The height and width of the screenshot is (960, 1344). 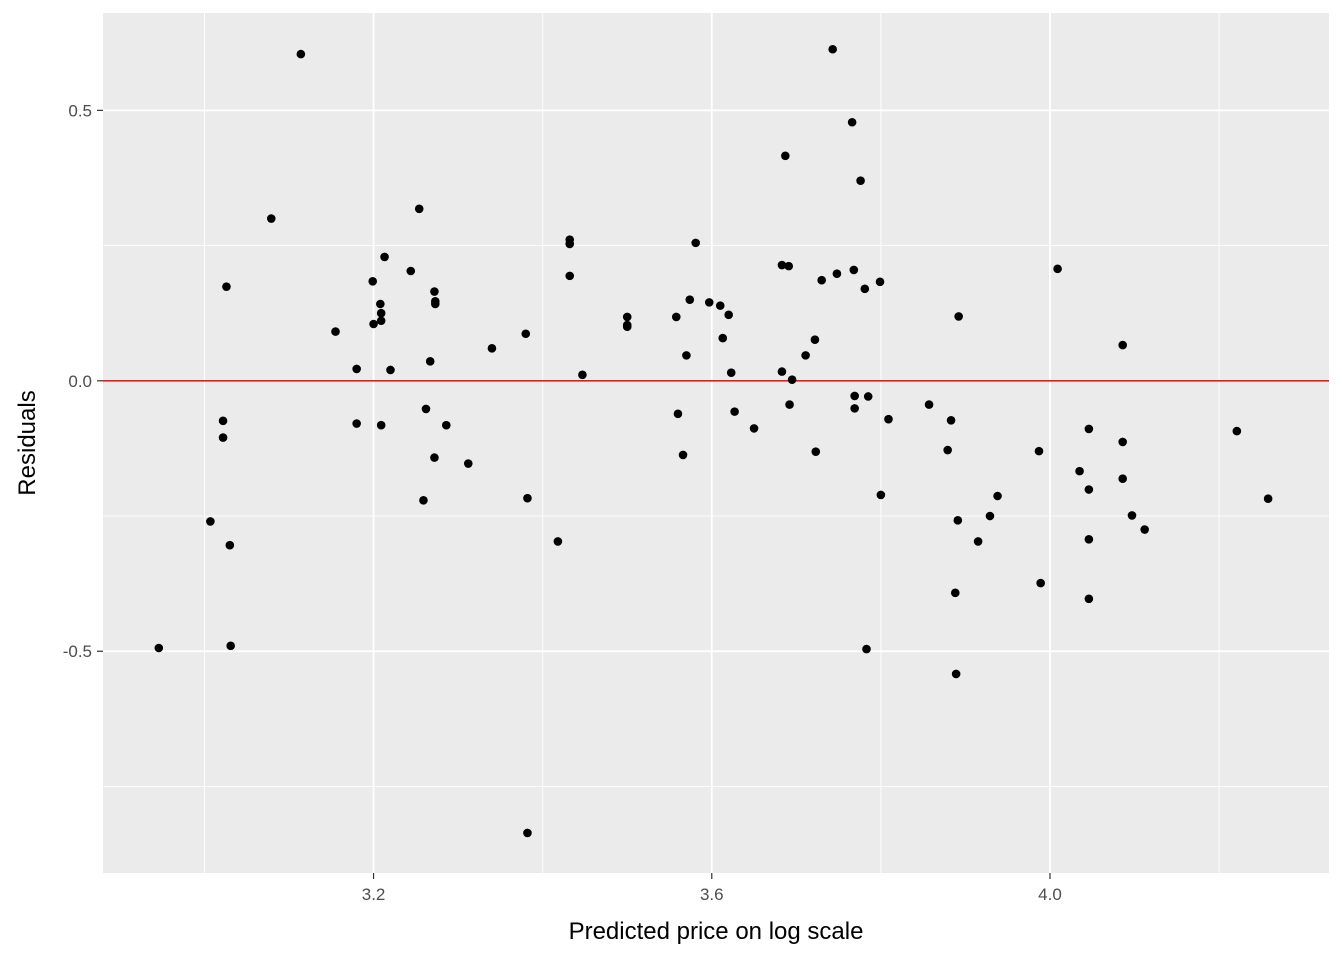 I want to click on y-tick-label: 0.5, so click(x=80, y=110).